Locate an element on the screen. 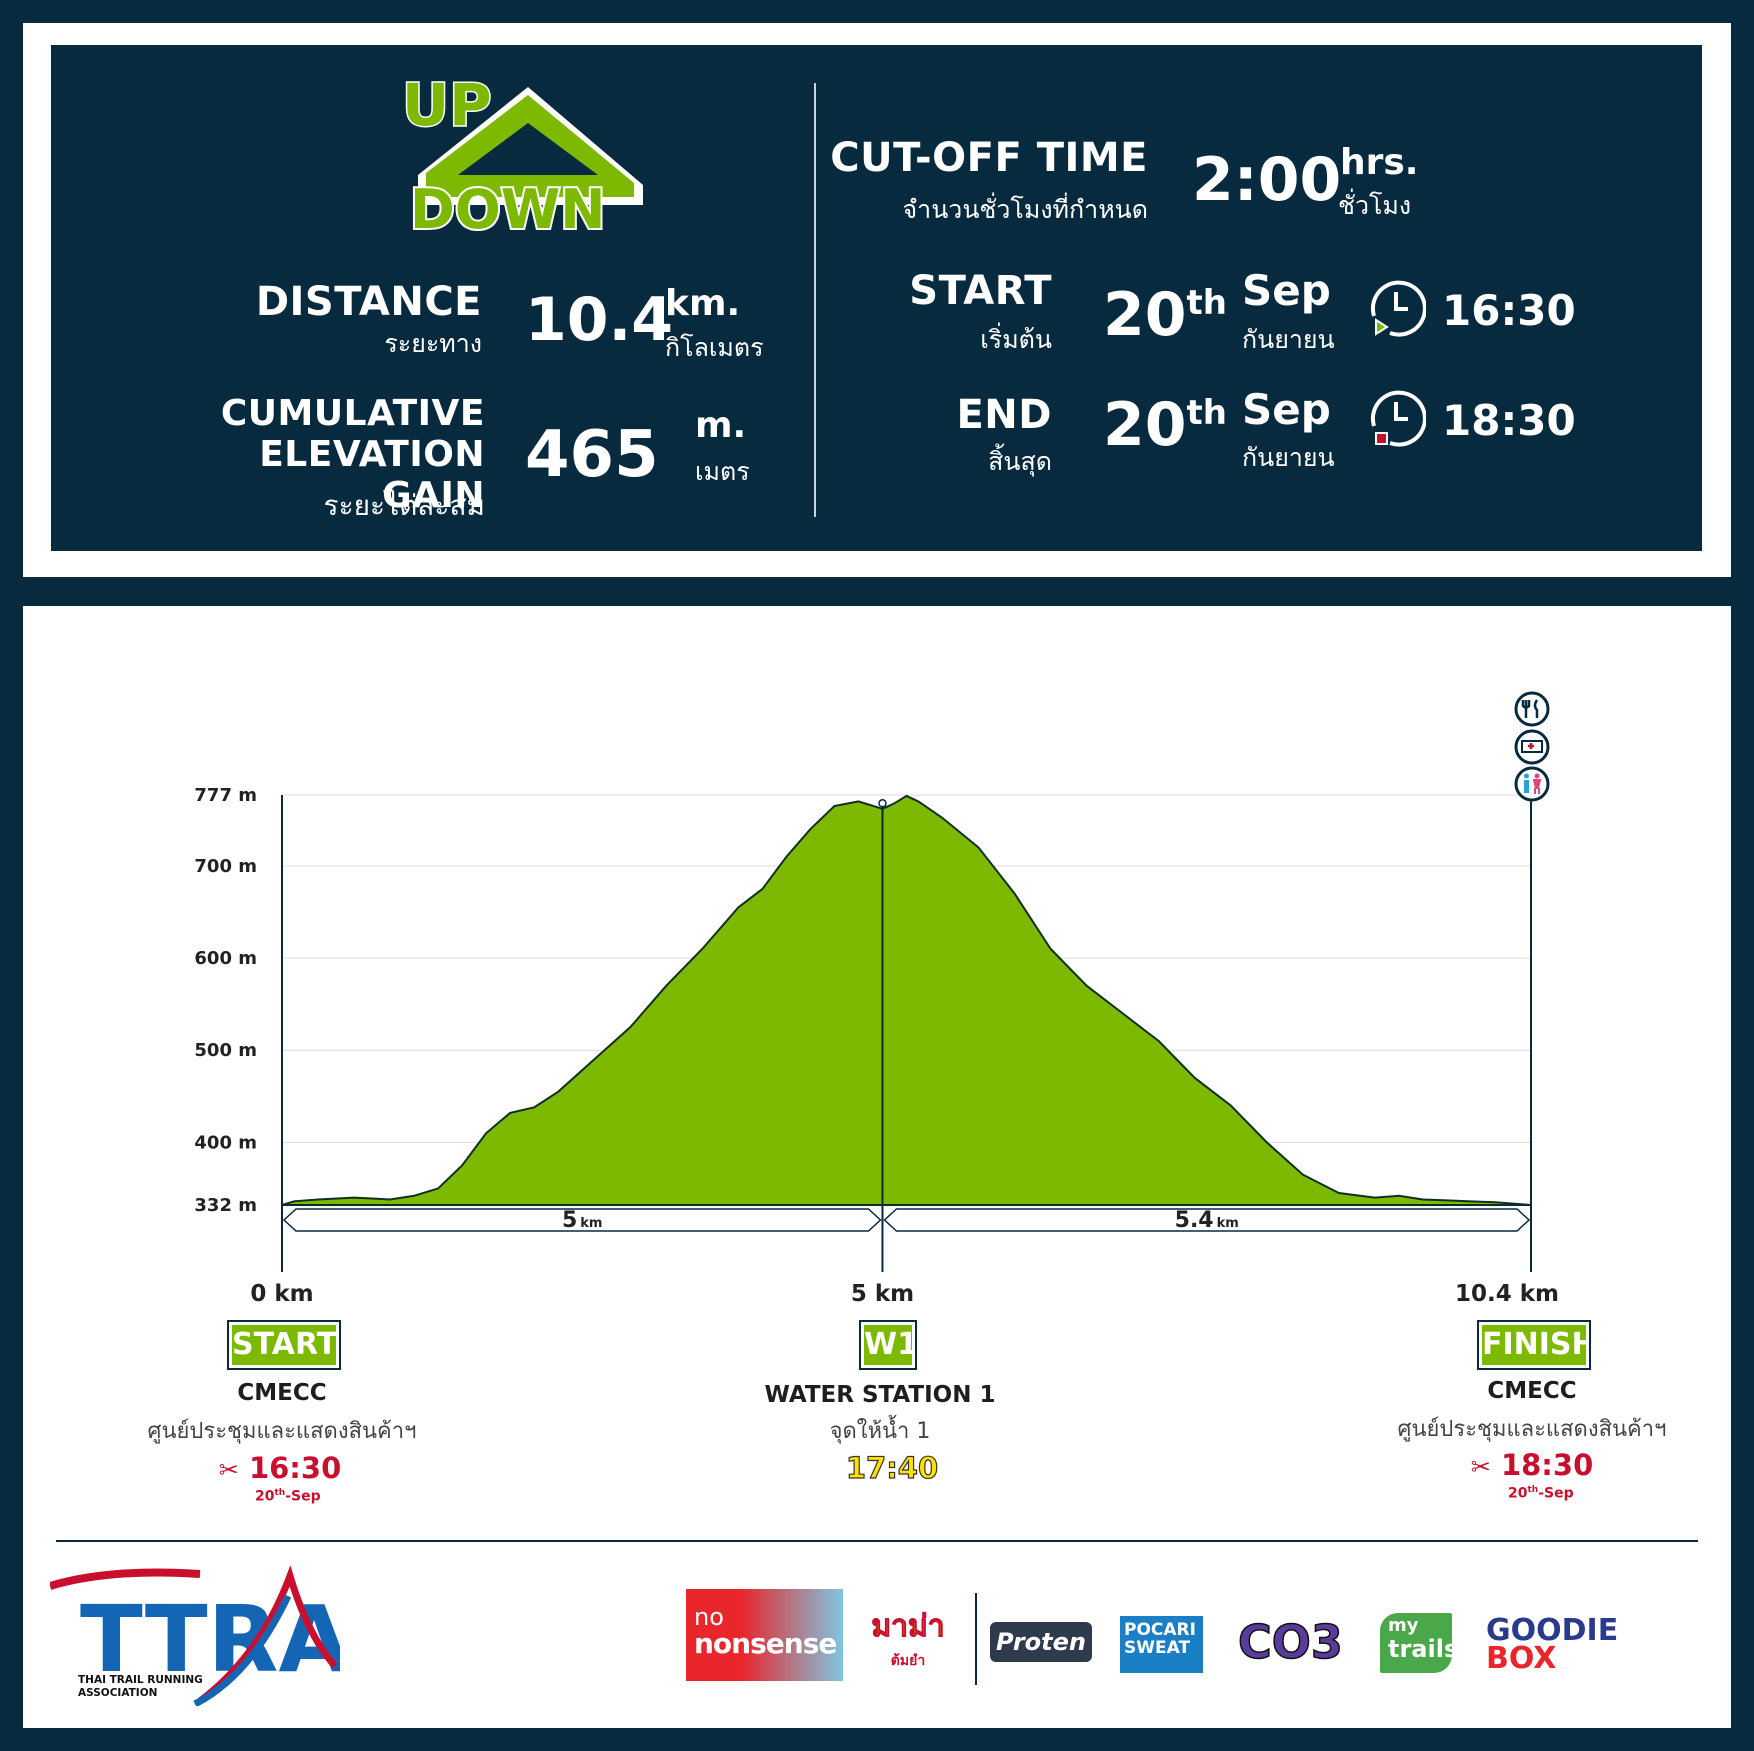 This screenshot has height=1751, width=1754. clock-stop-icon is located at coordinates (1398, 418).